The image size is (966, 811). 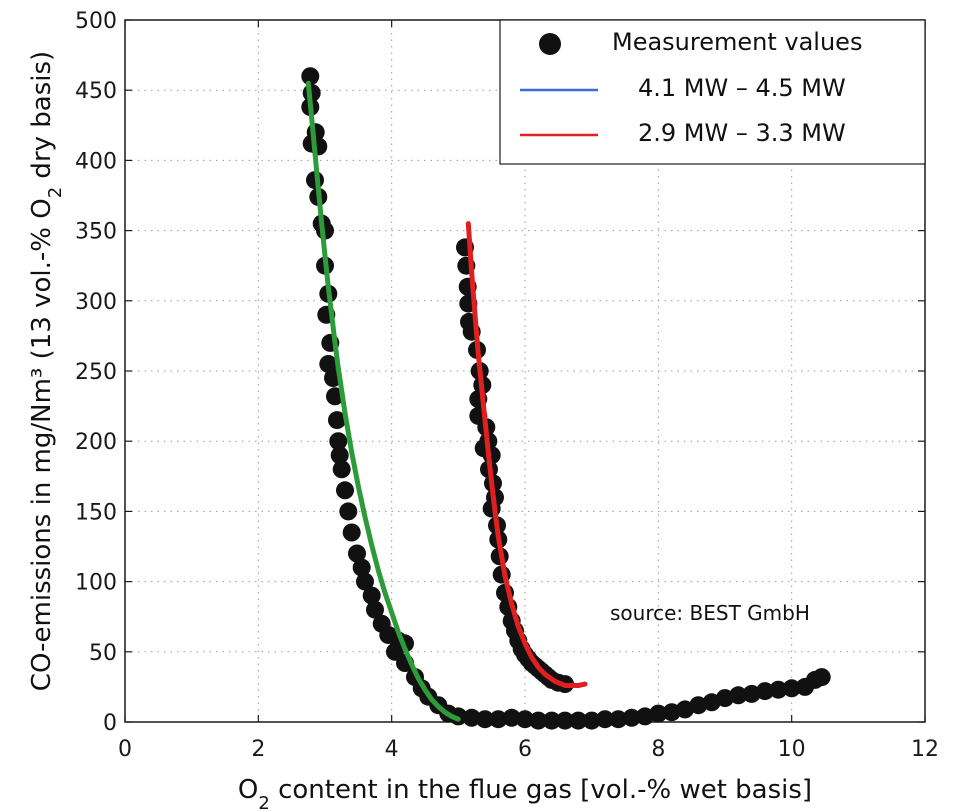 I want to click on source-annotation: source: BEST GmbH, so click(x=710, y=613).